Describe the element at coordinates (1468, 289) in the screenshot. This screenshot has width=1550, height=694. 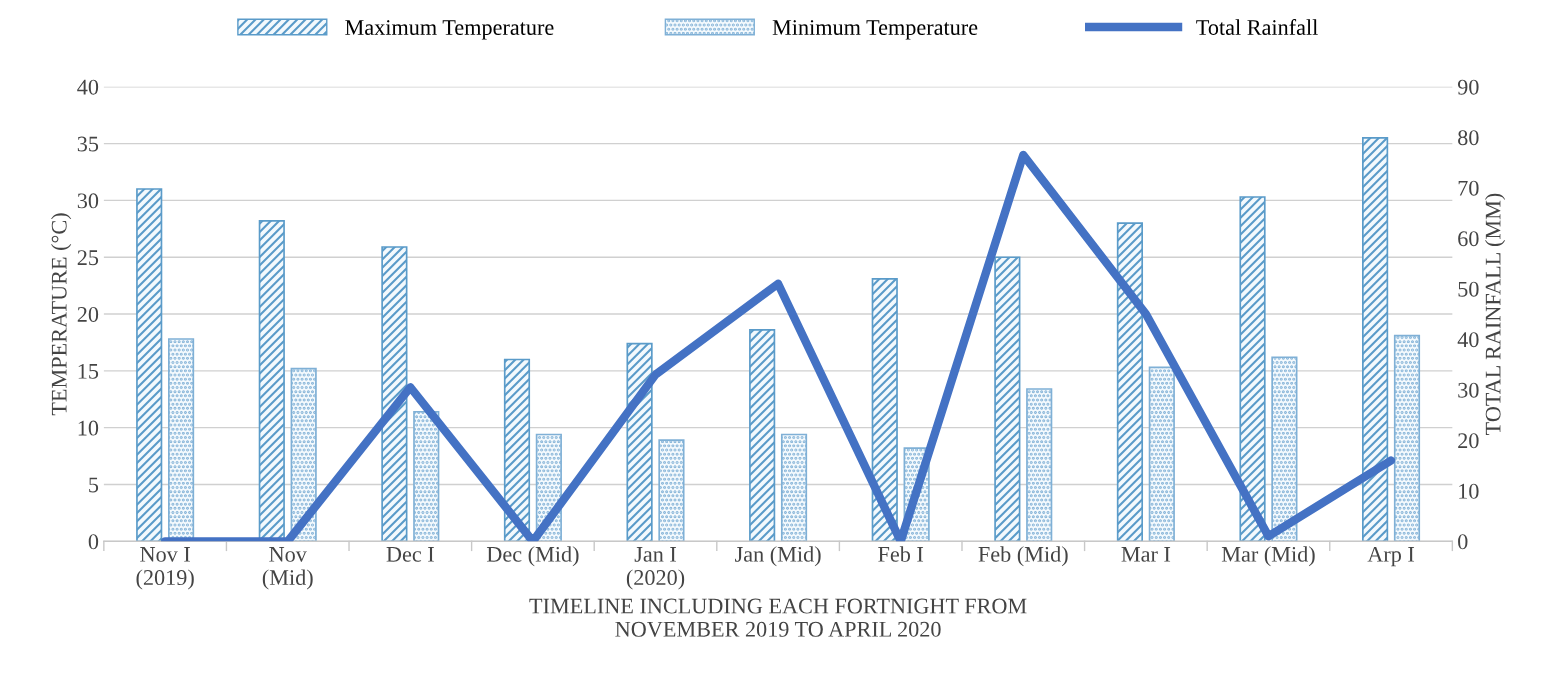
I see `y2-tick-label: 50` at that location.